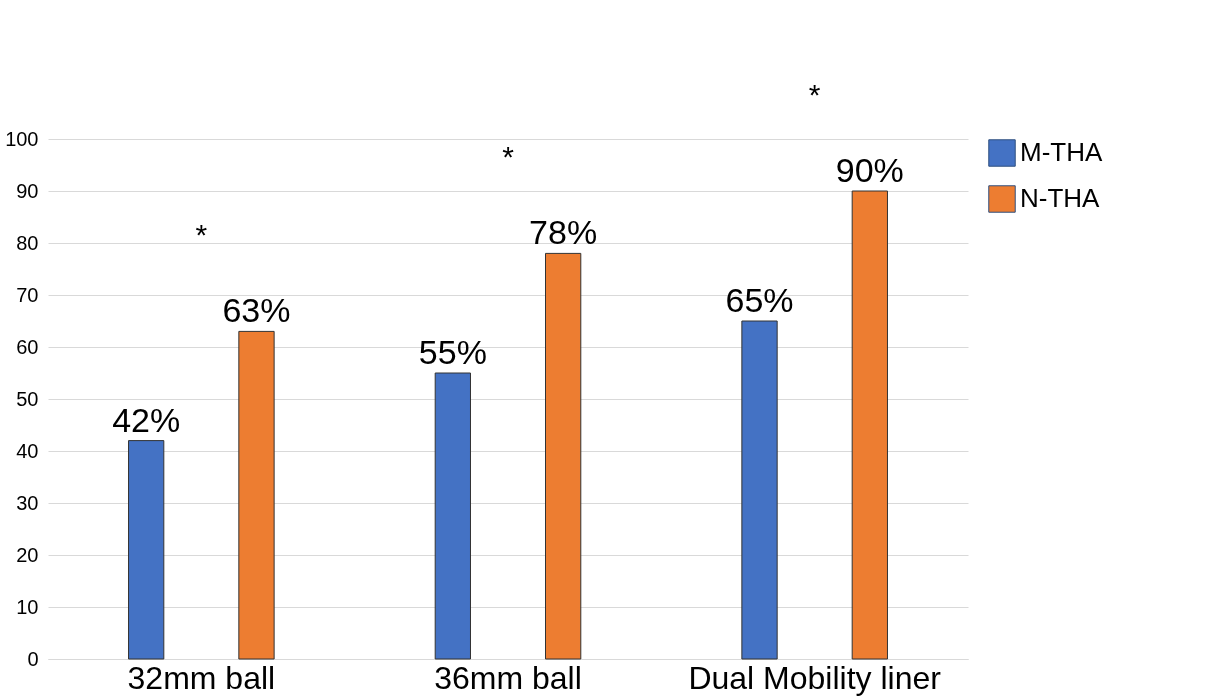 This screenshot has width=1209, height=697. What do you see at coordinates (27, 554) in the screenshot?
I see `y-tick-label: 20` at bounding box center [27, 554].